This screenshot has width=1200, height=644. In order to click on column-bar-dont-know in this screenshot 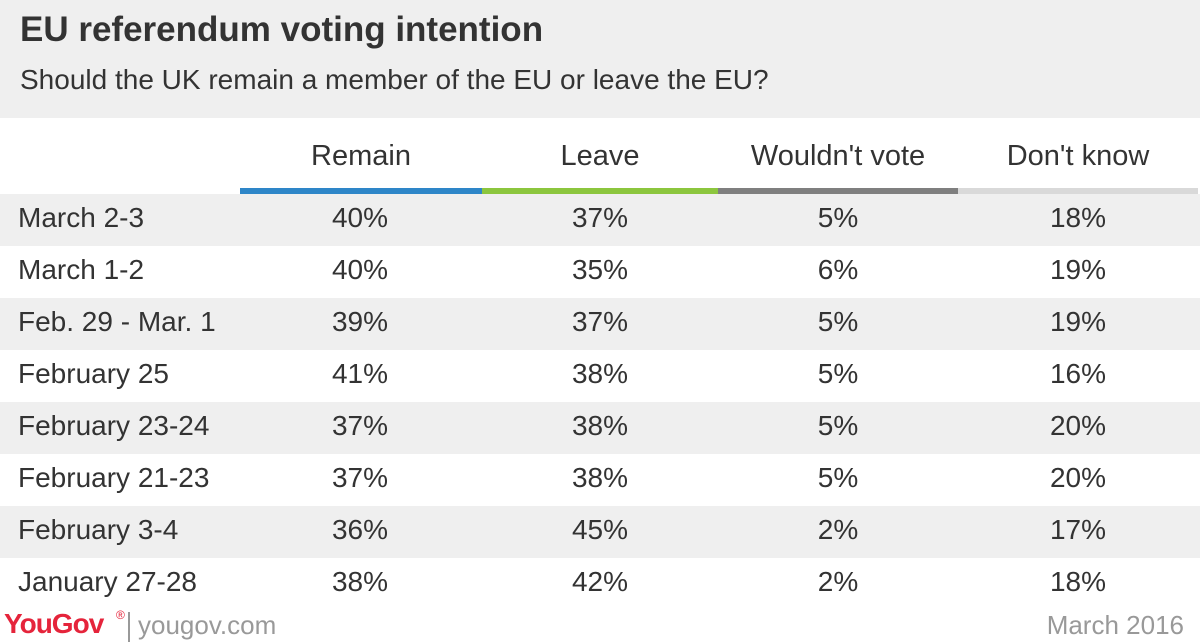, I will do `click(1078, 191)`.